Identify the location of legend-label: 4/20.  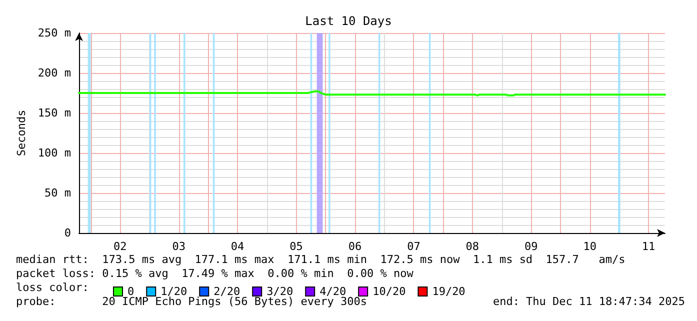
(333, 291).